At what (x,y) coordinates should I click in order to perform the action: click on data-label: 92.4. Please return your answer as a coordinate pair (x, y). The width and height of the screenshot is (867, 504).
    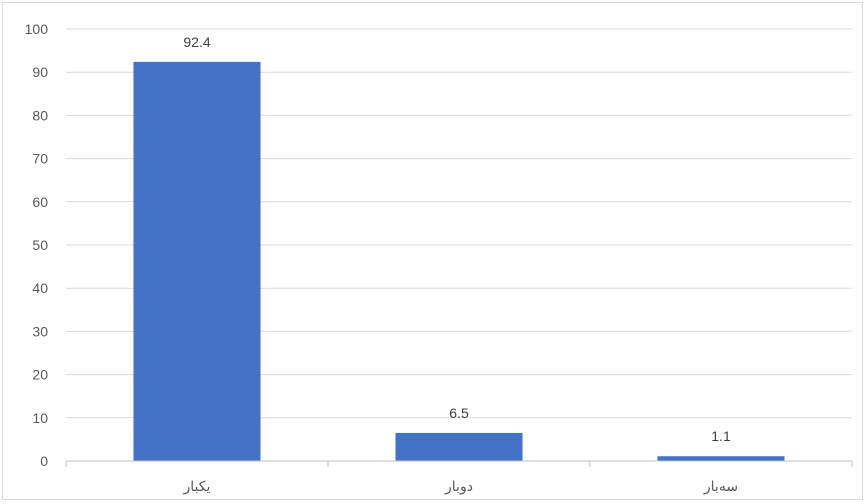
    Looking at the image, I should click on (196, 42).